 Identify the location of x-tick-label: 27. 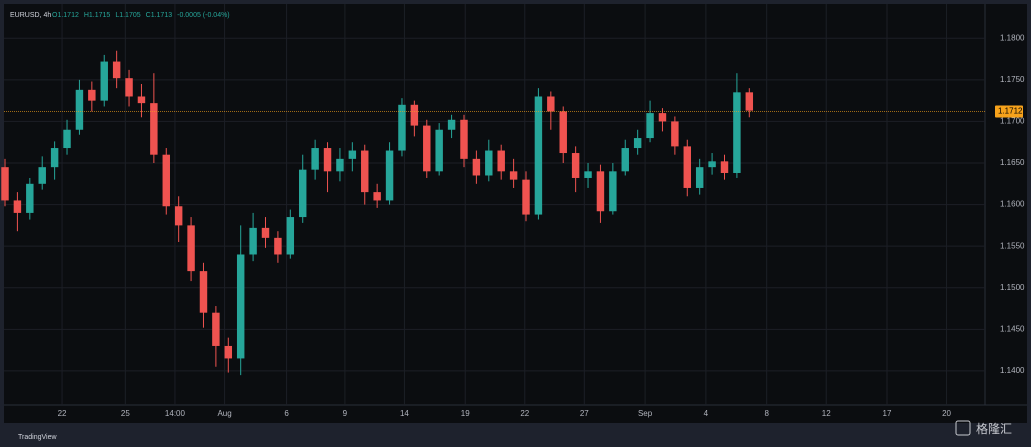
(584, 413).